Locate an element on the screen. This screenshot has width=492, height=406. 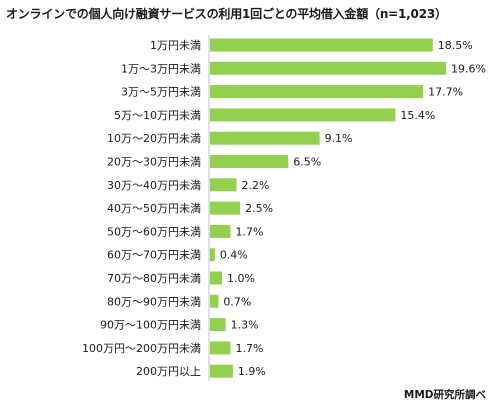
data-label: 2.2% is located at coordinates (255, 185).